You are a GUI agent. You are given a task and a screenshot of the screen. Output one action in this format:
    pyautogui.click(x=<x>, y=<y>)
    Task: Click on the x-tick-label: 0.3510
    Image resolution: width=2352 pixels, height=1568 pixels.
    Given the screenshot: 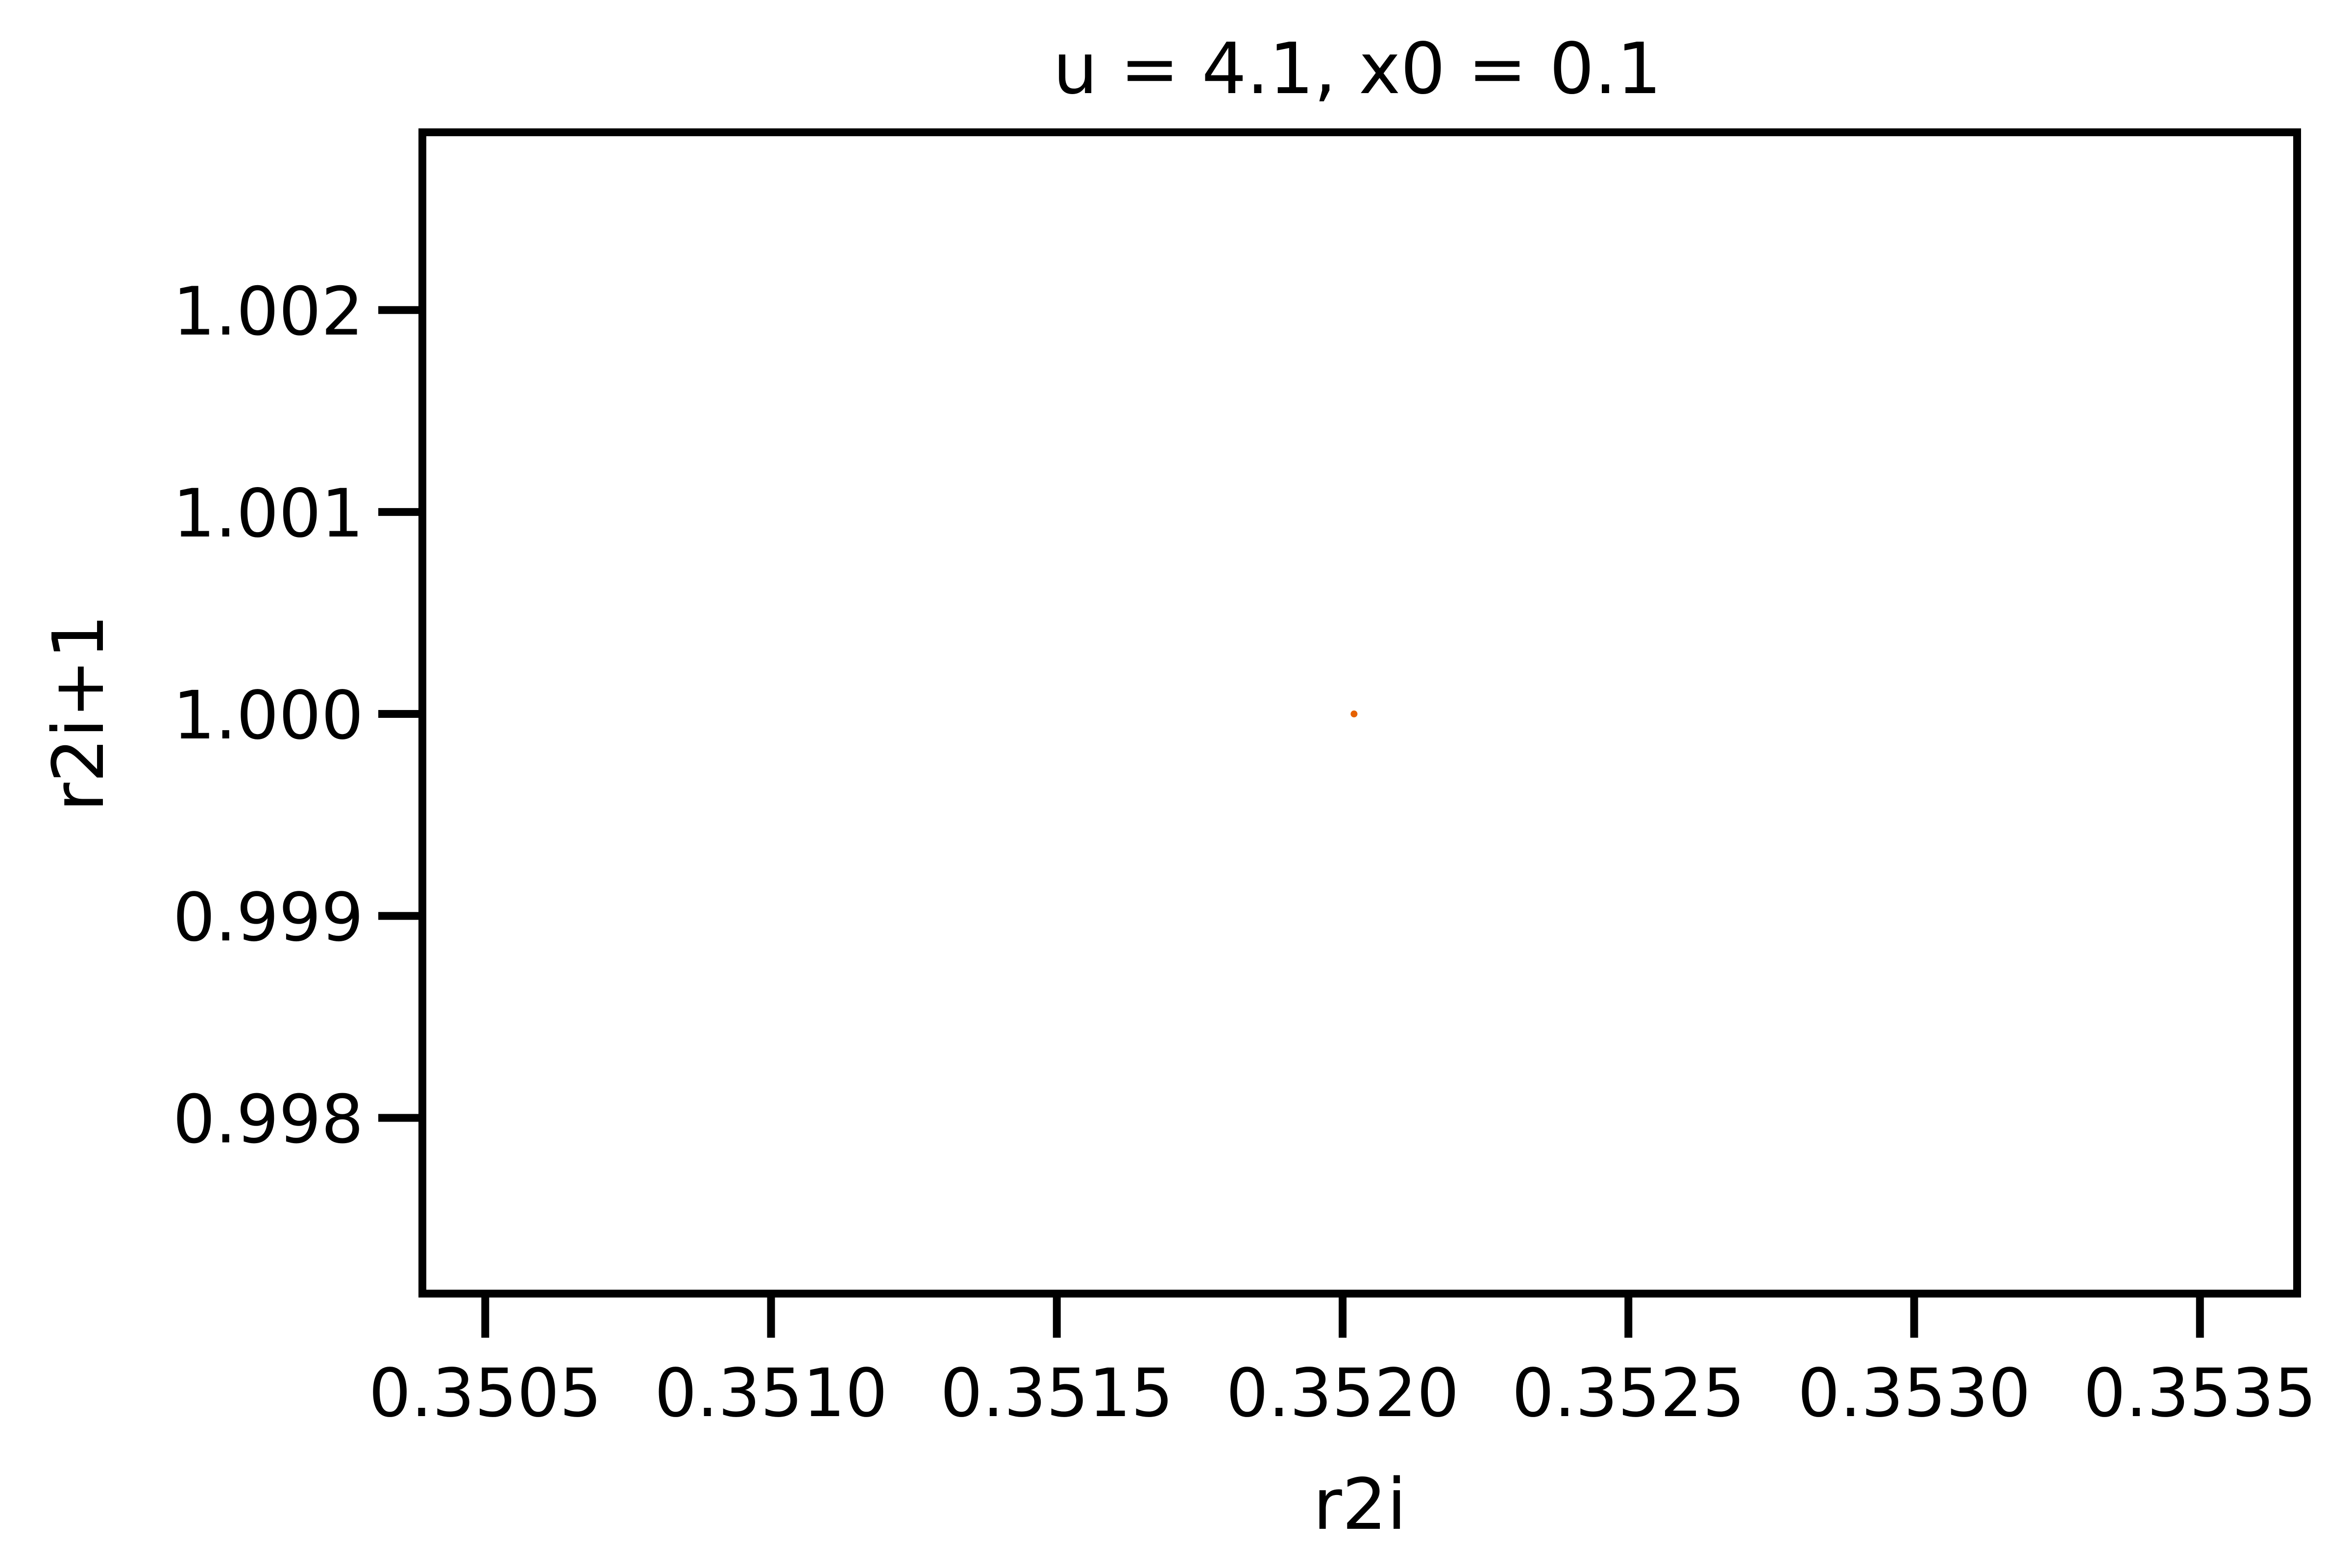 What is the action you would take?
    pyautogui.click(x=771, y=1393)
    